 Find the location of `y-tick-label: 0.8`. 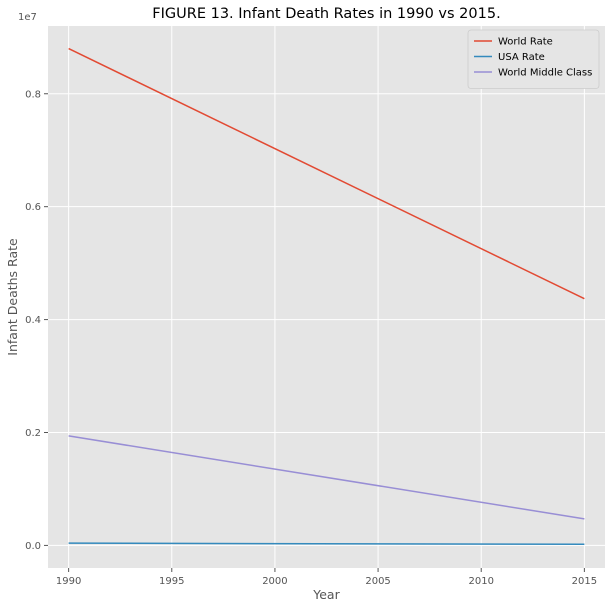

y-tick-label: 0.8 is located at coordinates (33, 94).